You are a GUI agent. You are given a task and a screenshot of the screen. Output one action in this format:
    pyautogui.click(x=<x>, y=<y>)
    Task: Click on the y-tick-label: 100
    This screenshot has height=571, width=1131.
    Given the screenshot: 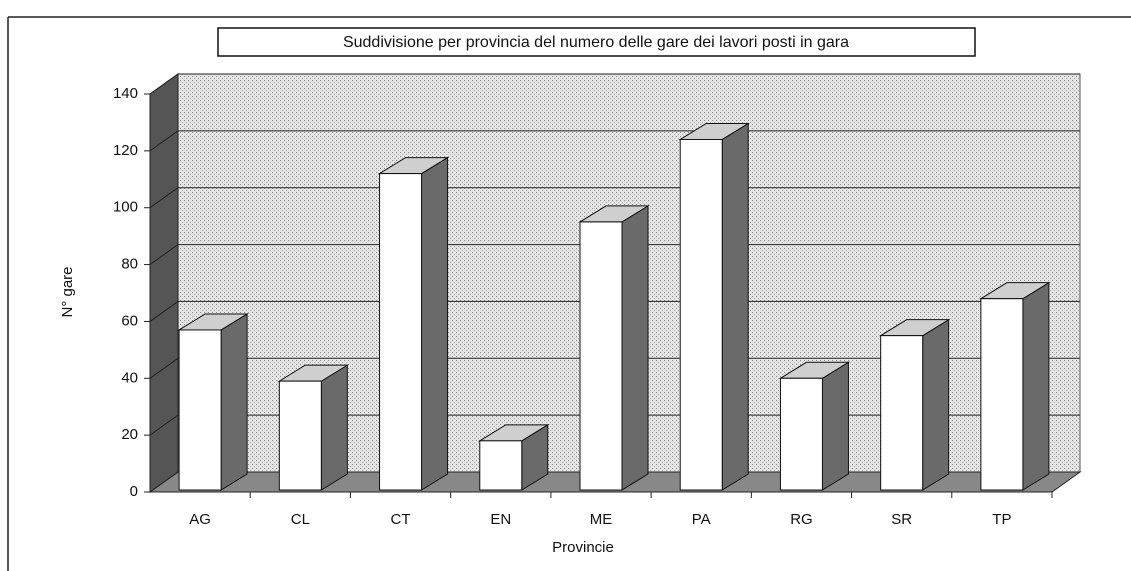 What is the action you would take?
    pyautogui.click(x=125, y=207)
    